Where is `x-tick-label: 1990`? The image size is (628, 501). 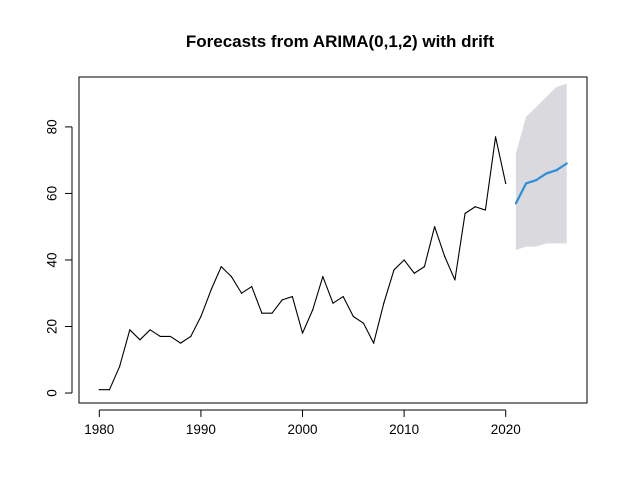 x-tick-label: 1990 is located at coordinates (201, 429).